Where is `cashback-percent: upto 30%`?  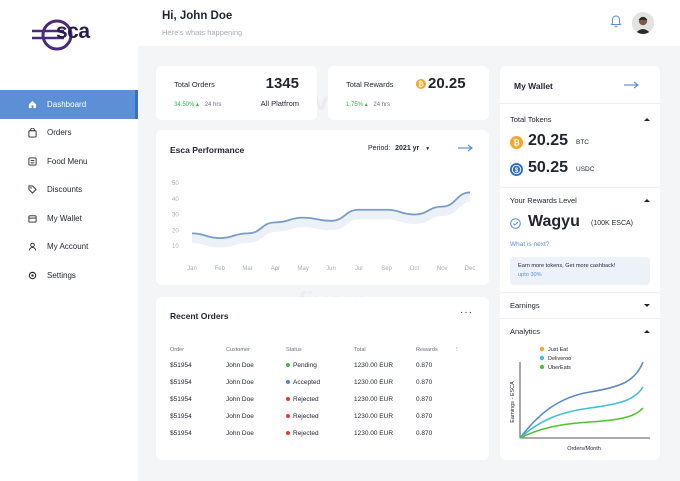
cashback-percent: upto 30% is located at coordinates (530, 275).